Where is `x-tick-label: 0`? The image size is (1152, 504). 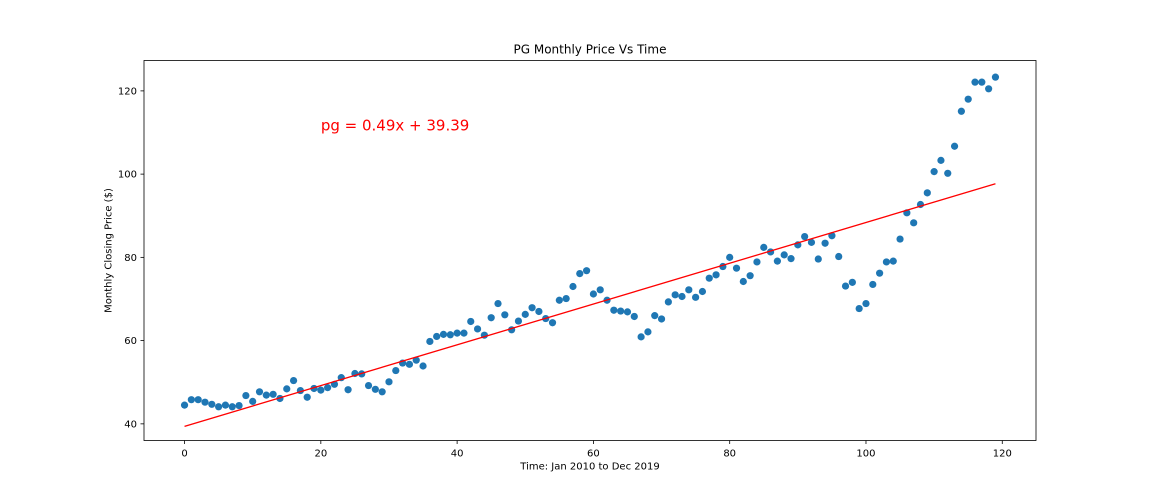 x-tick-label: 0 is located at coordinates (184, 454).